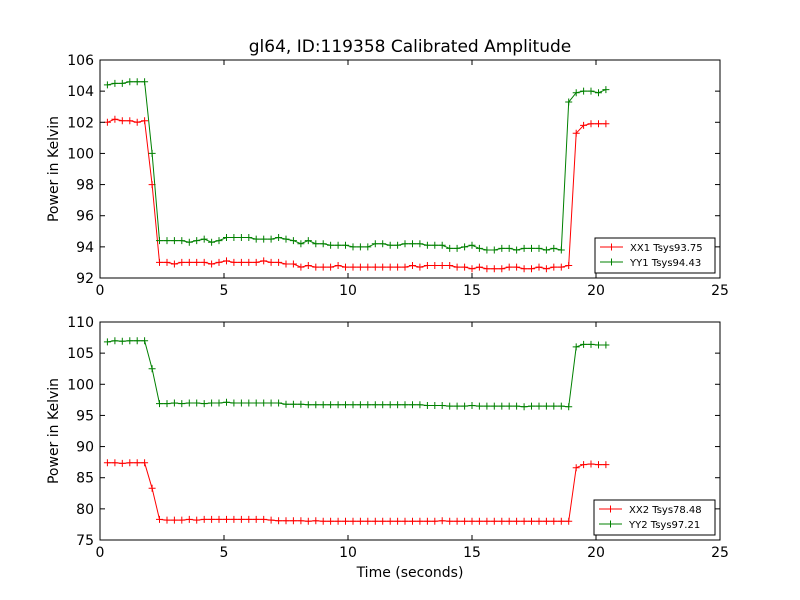 This screenshot has height=600, width=800. I want to click on x-tick-label: 15, so click(472, 553).